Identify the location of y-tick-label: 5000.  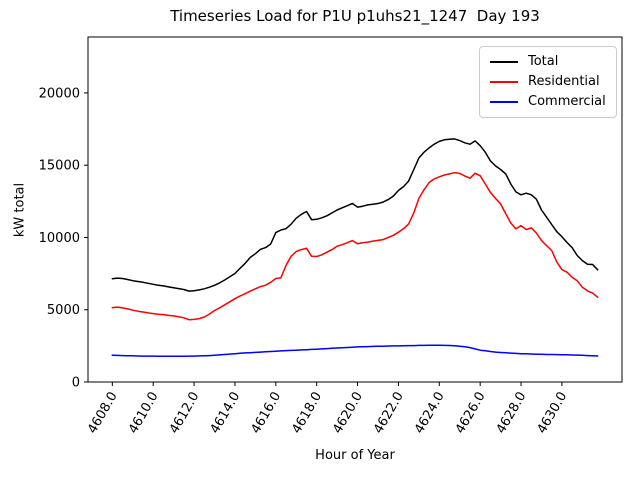
(63, 310).